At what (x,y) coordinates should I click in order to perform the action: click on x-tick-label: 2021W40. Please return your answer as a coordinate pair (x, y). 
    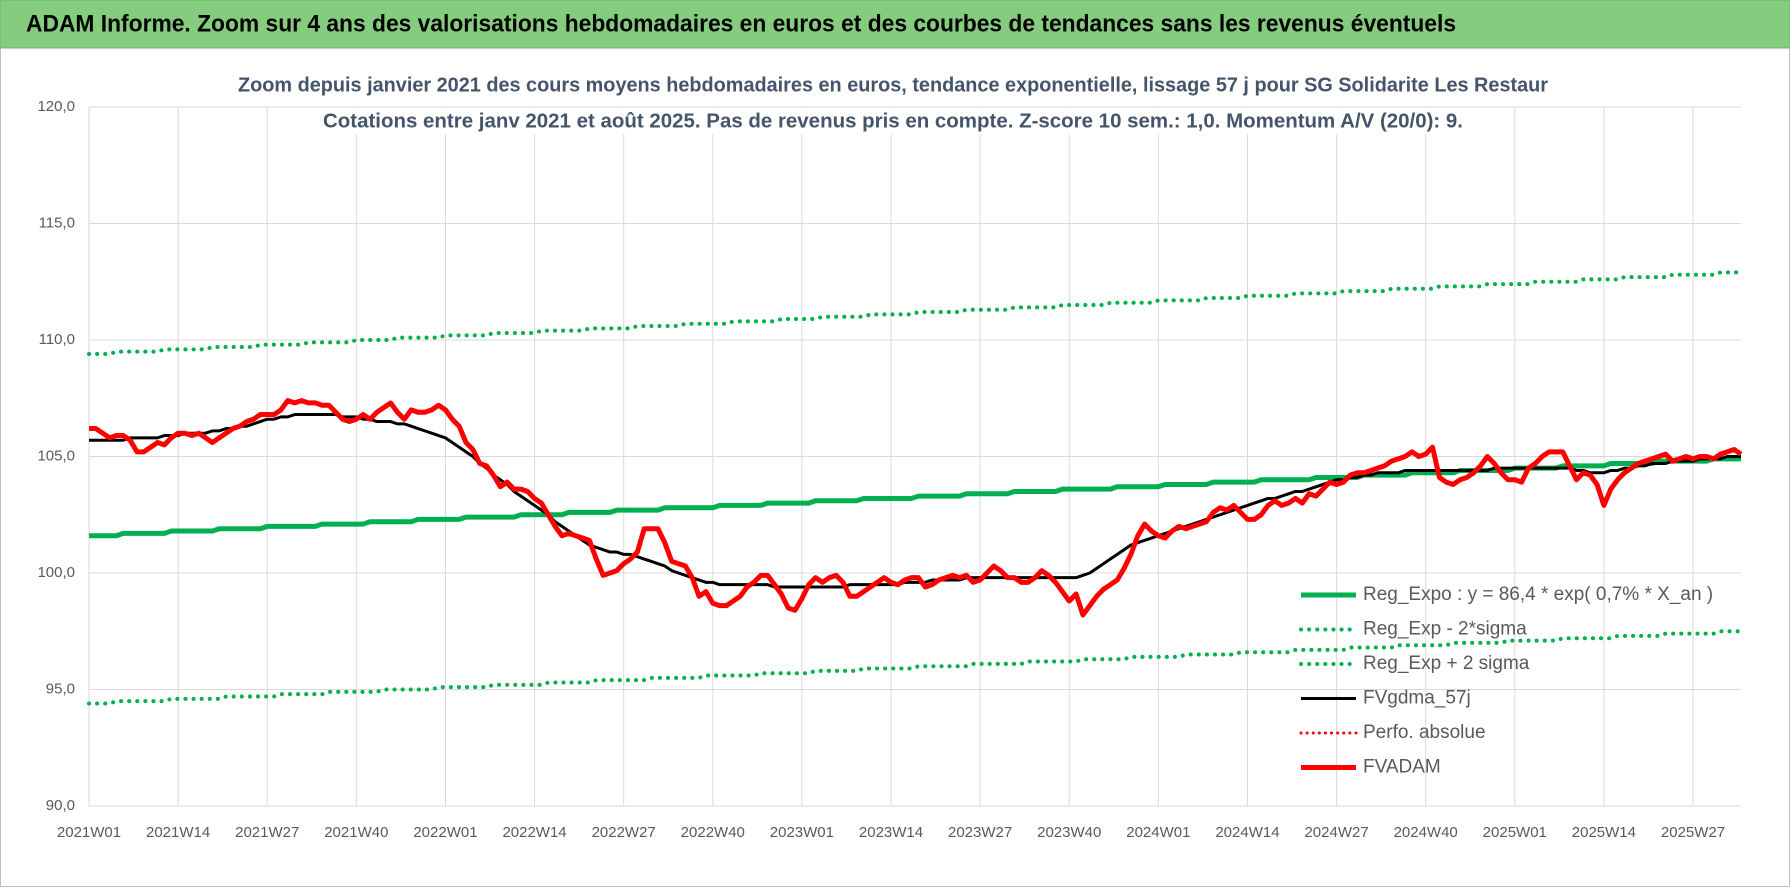
    Looking at the image, I should click on (356, 832).